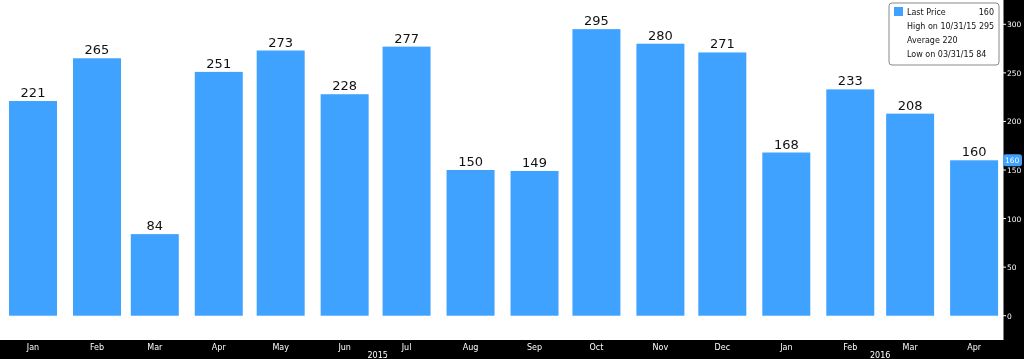 The height and width of the screenshot is (359, 1024). Describe the element at coordinates (660, 347) in the screenshot. I see `x-tick-label: Nov` at that location.